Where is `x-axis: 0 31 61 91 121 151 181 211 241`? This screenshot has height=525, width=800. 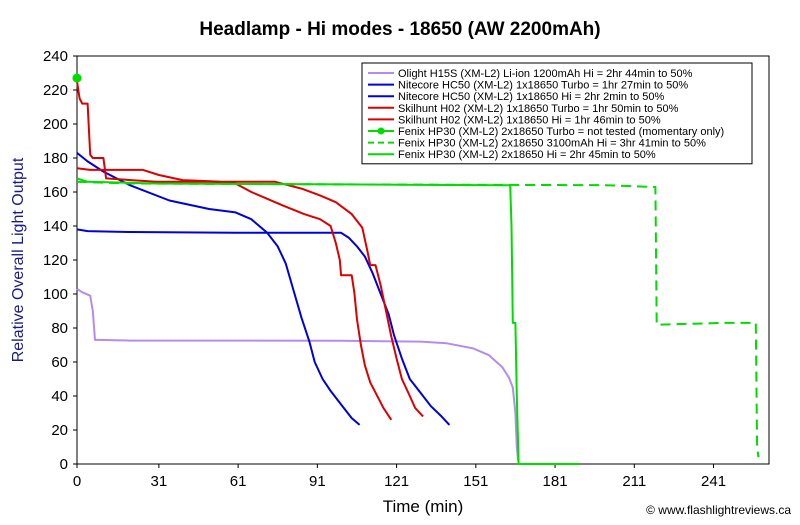
x-axis: 0 31 61 91 121 151 181 211 241 is located at coordinates (399, 477).